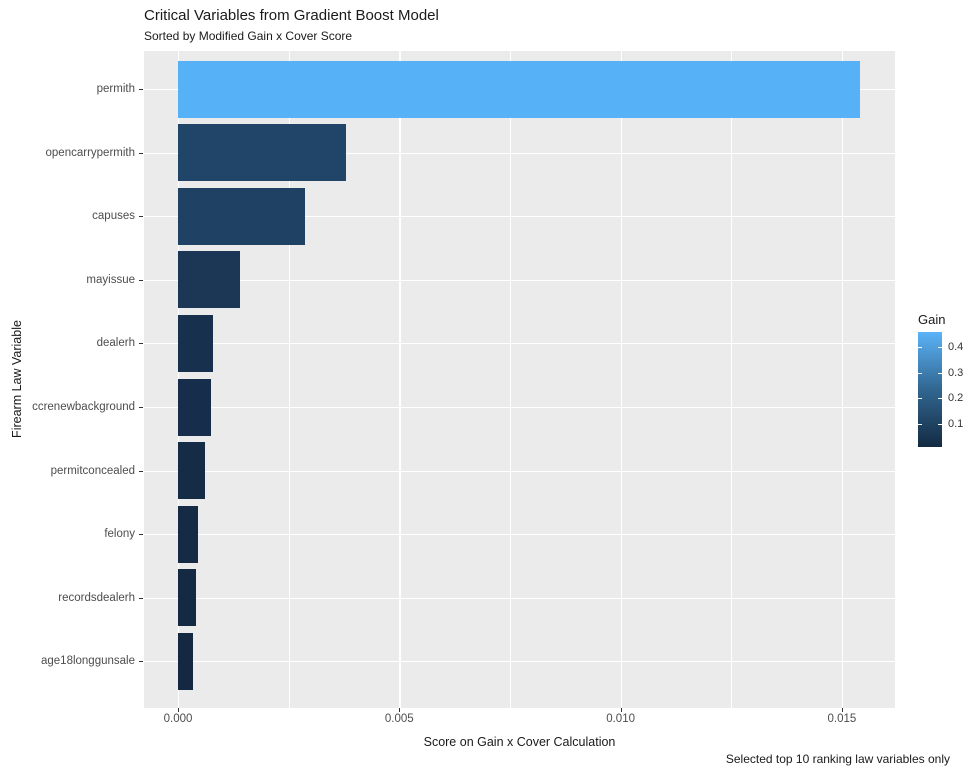 This screenshot has width=979, height=775. Describe the element at coordinates (113, 216) in the screenshot. I see `y-tick-label: capuses` at that location.